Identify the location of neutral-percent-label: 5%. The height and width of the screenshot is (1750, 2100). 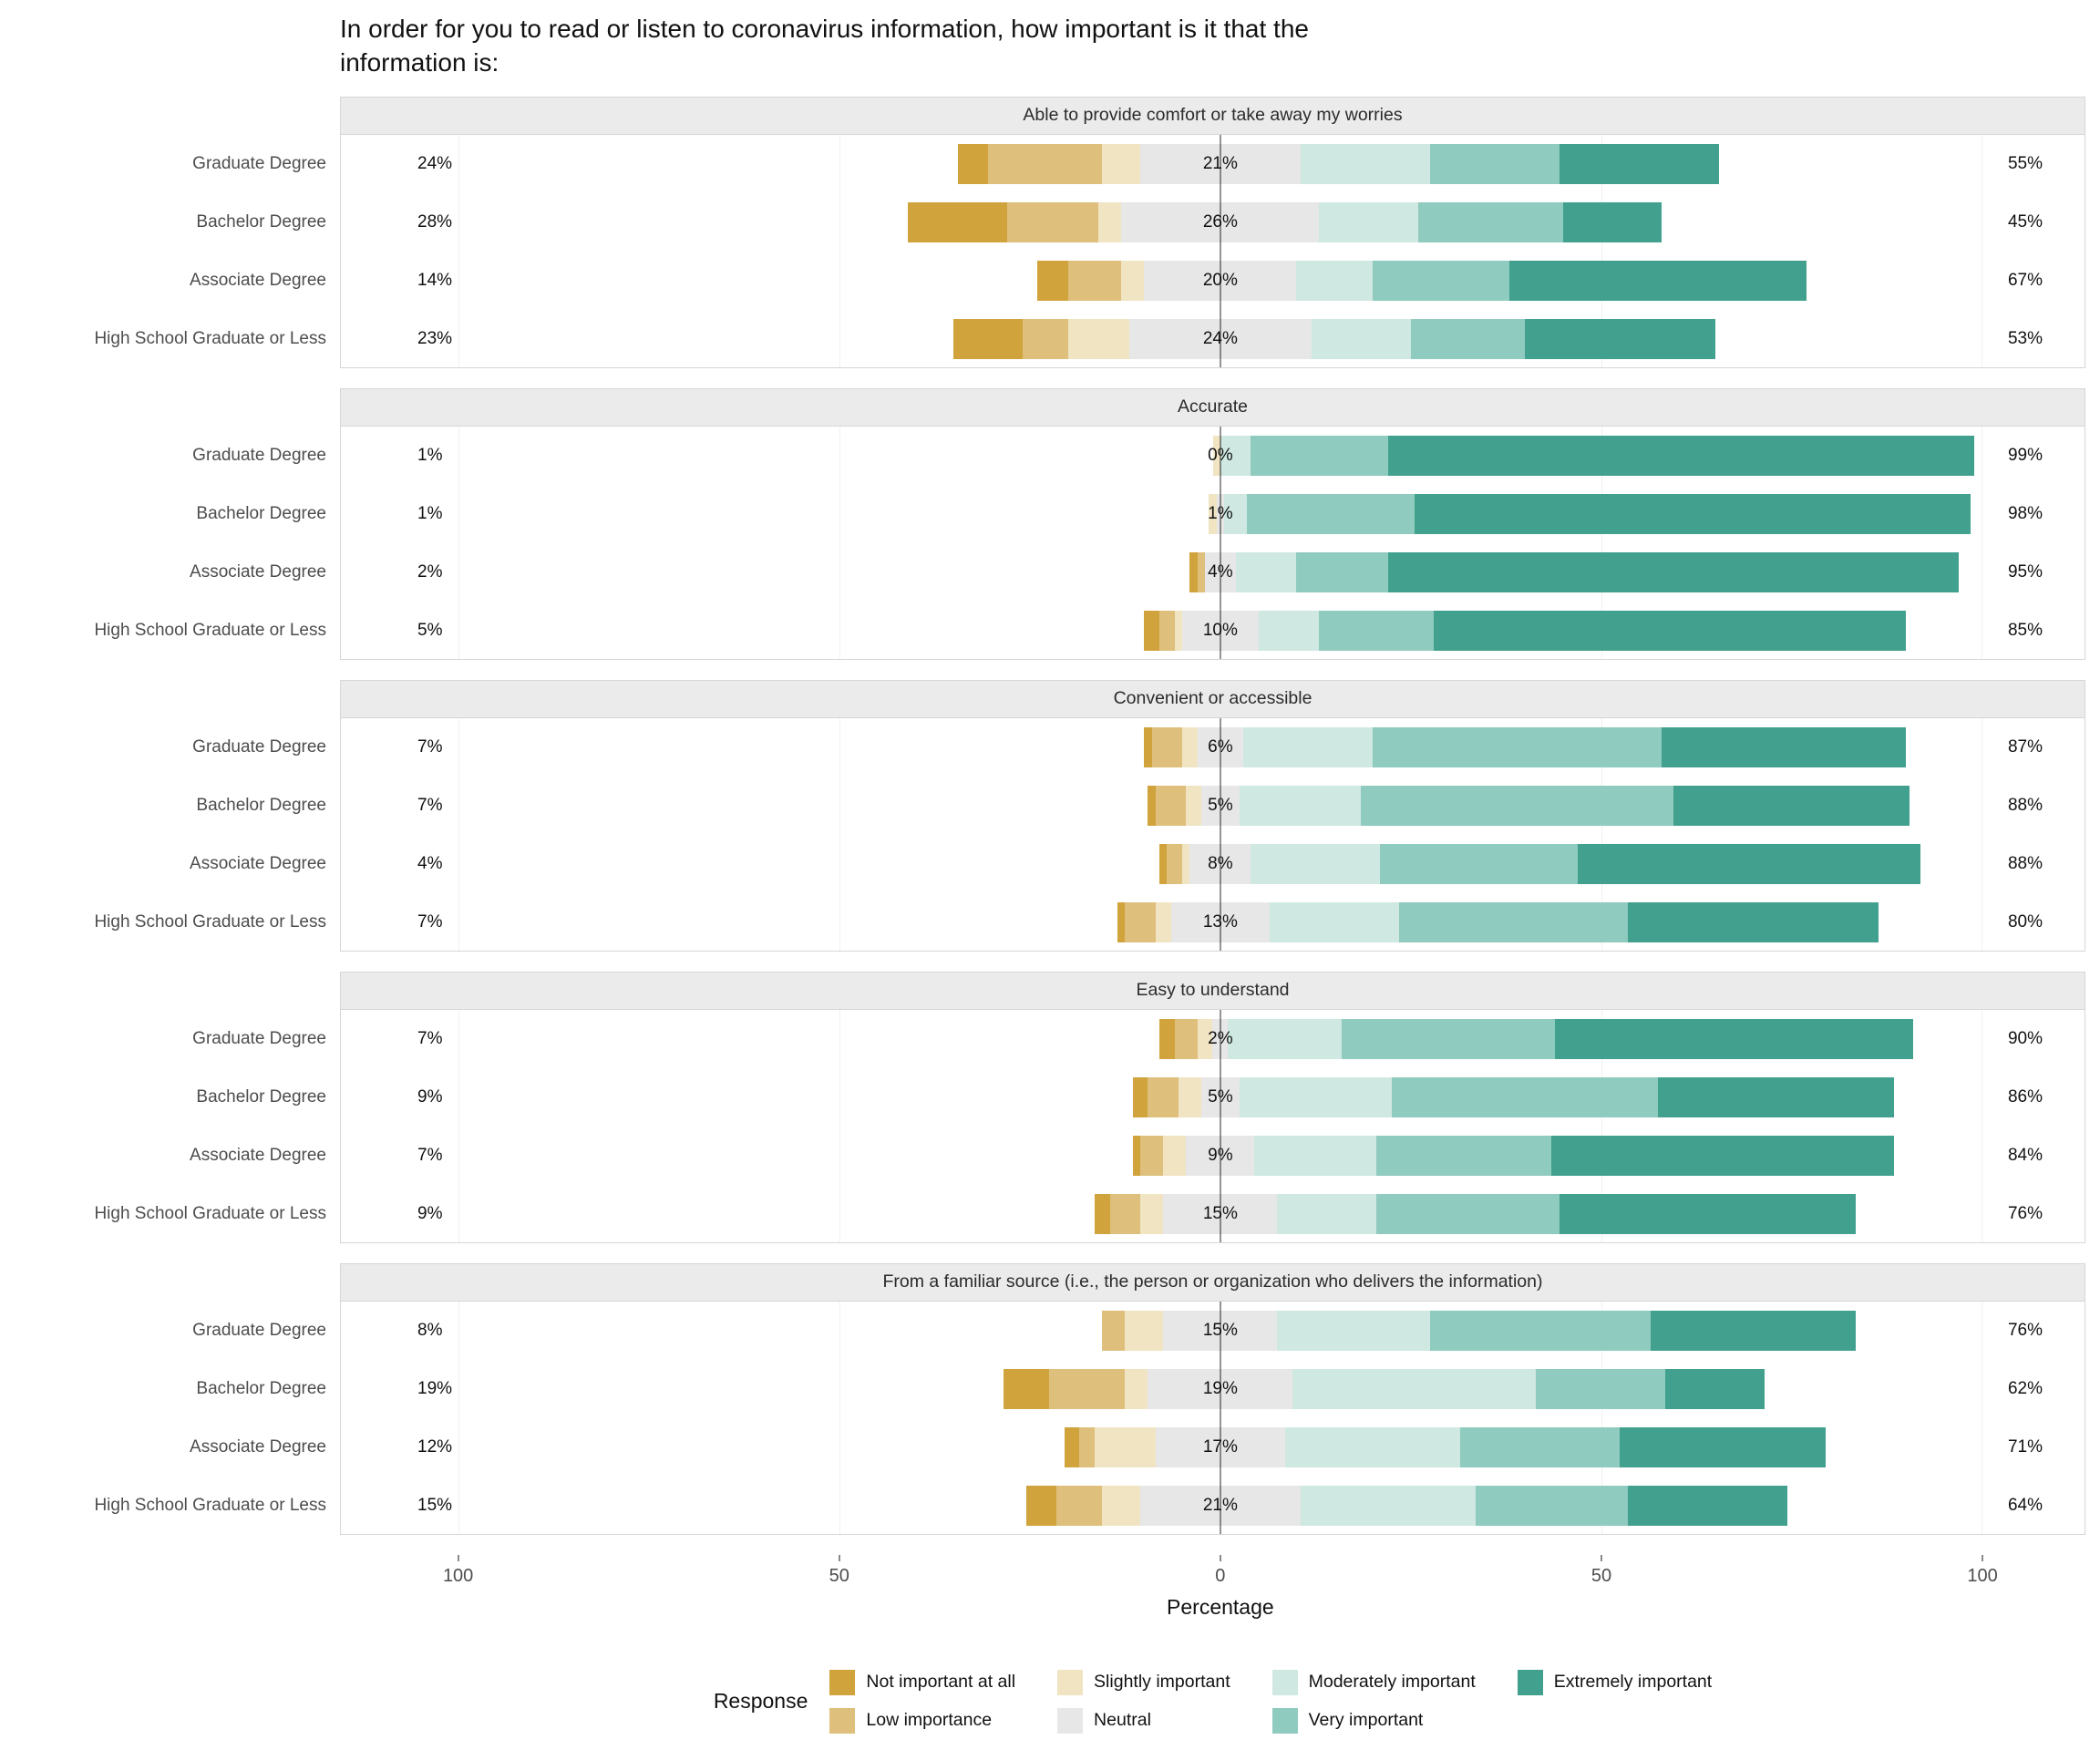
(1220, 1097).